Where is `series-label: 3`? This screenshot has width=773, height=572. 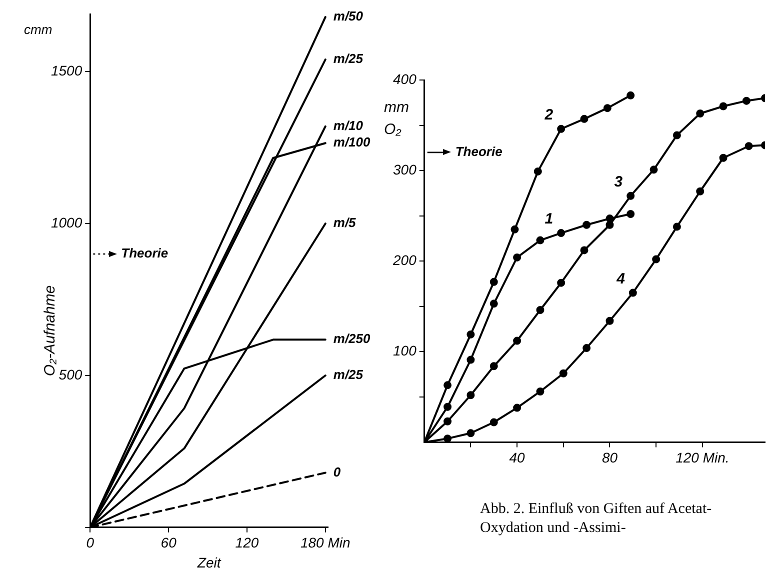 series-label: 3 is located at coordinates (619, 182).